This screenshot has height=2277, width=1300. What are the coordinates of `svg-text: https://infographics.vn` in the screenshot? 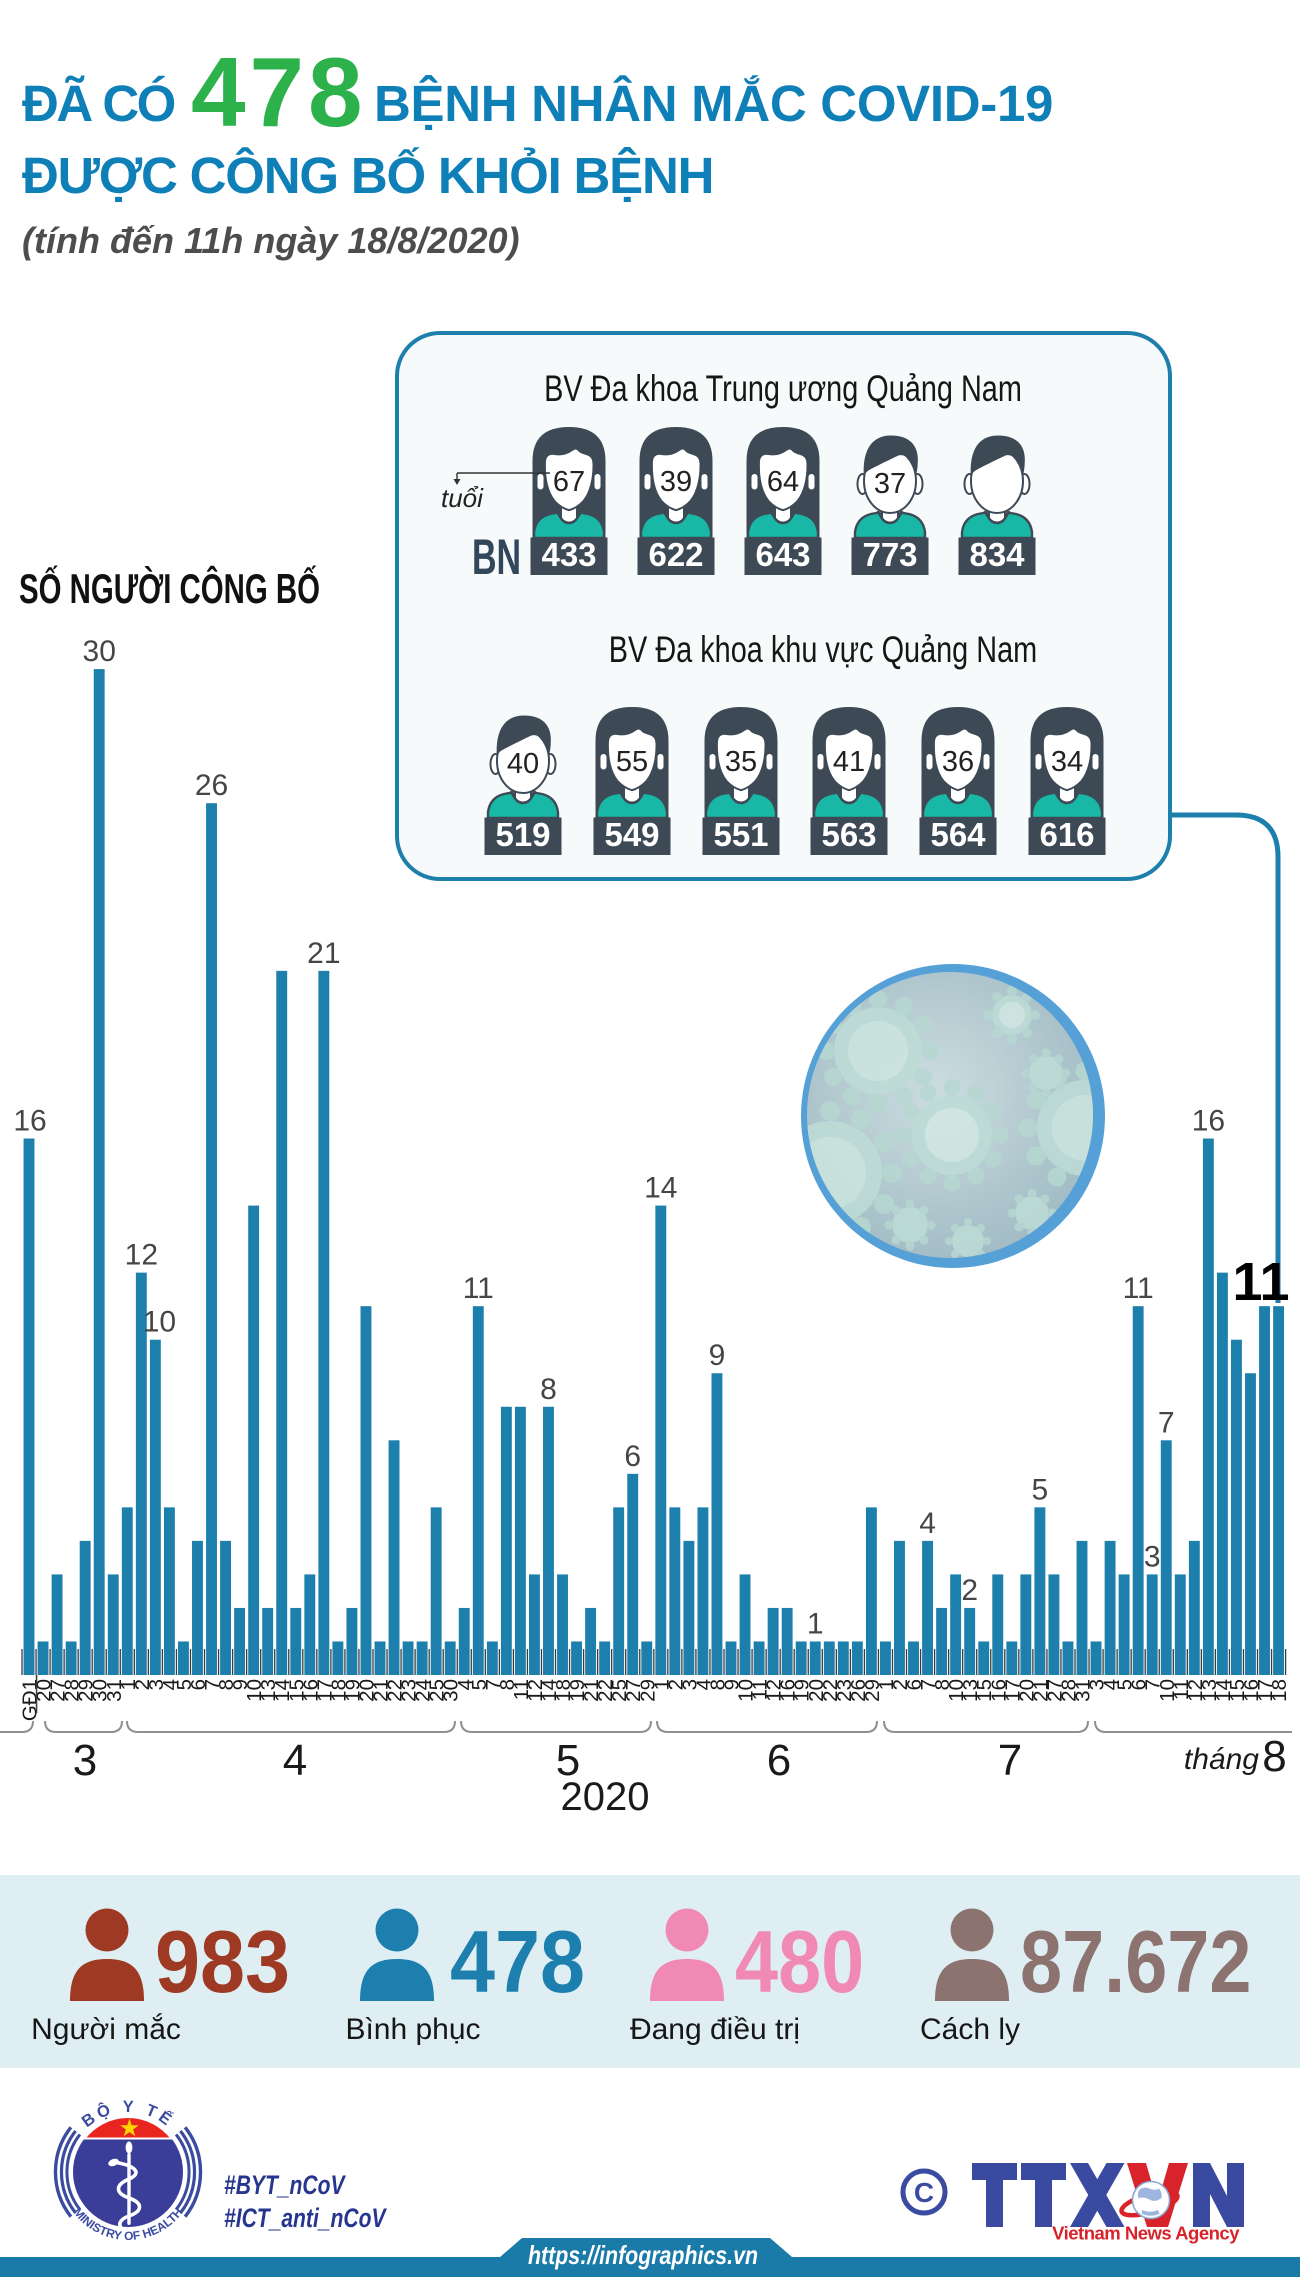 It's located at (643, 2255).